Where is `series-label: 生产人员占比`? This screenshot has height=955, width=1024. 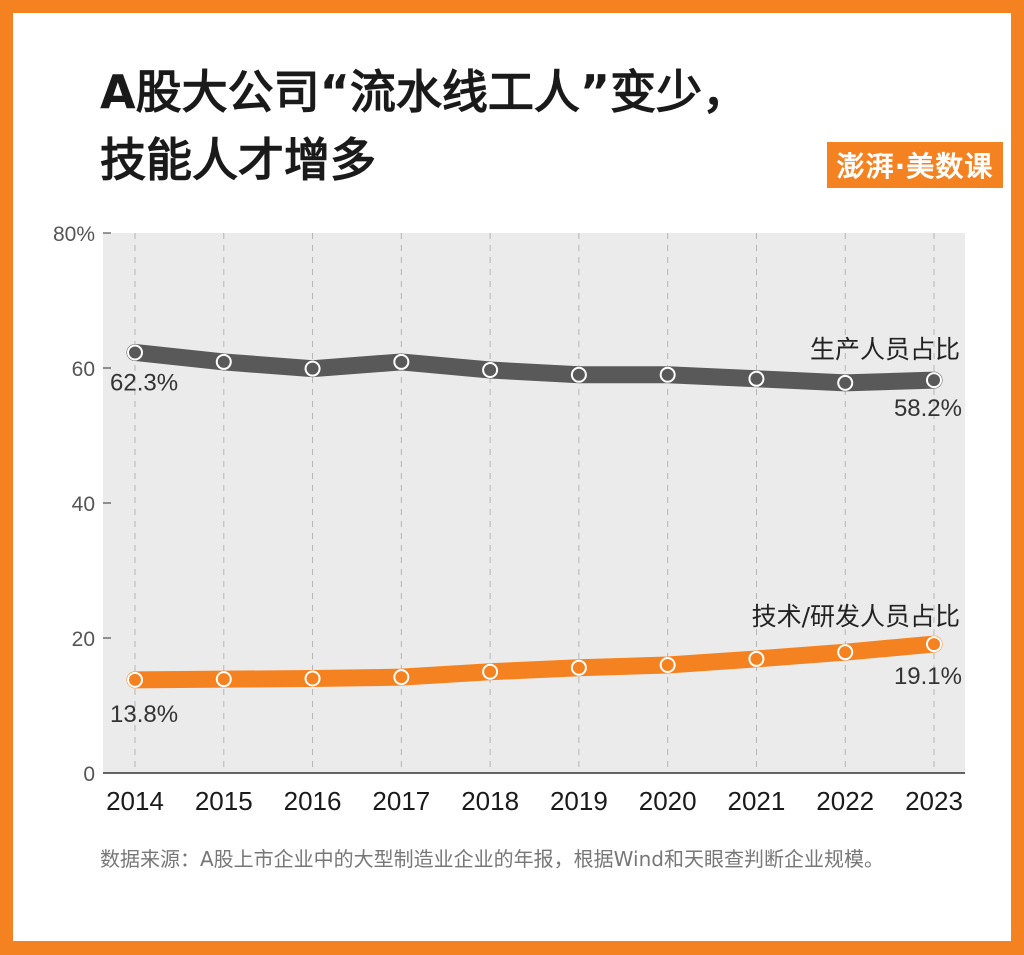
series-label: 生产人员占比 is located at coordinates (885, 349).